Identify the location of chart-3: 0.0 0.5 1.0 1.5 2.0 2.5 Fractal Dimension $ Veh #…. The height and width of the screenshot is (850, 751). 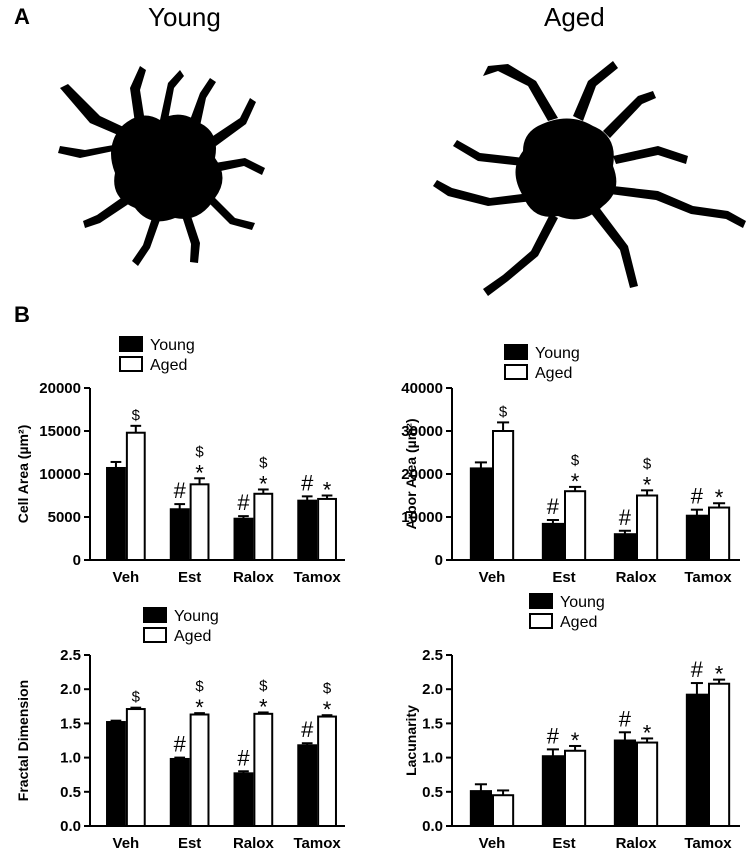
(180, 728).